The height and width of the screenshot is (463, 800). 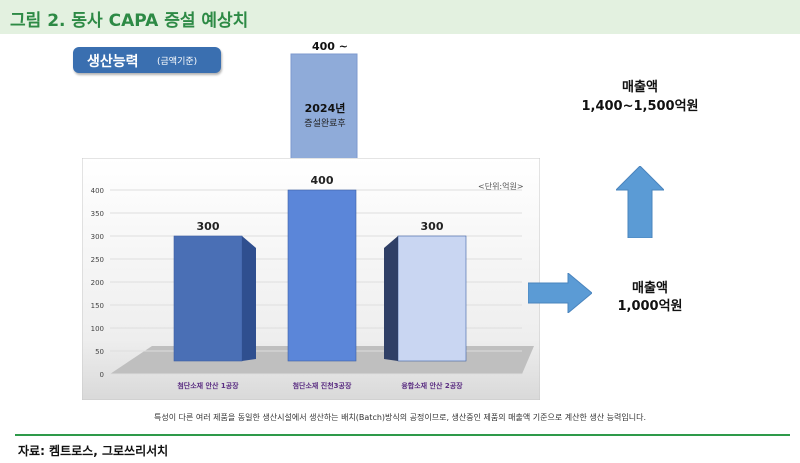 What do you see at coordinates (97, 283) in the screenshot?
I see `y-tick-label: 200` at bounding box center [97, 283].